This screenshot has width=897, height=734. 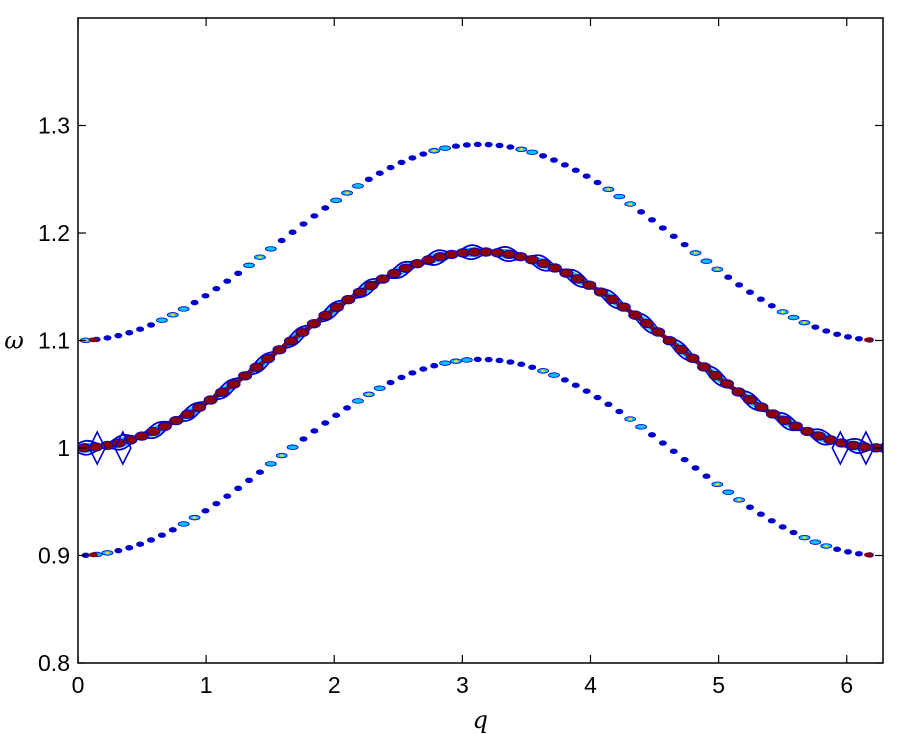 I want to click on x-tick-label: 2, so click(x=334, y=685).